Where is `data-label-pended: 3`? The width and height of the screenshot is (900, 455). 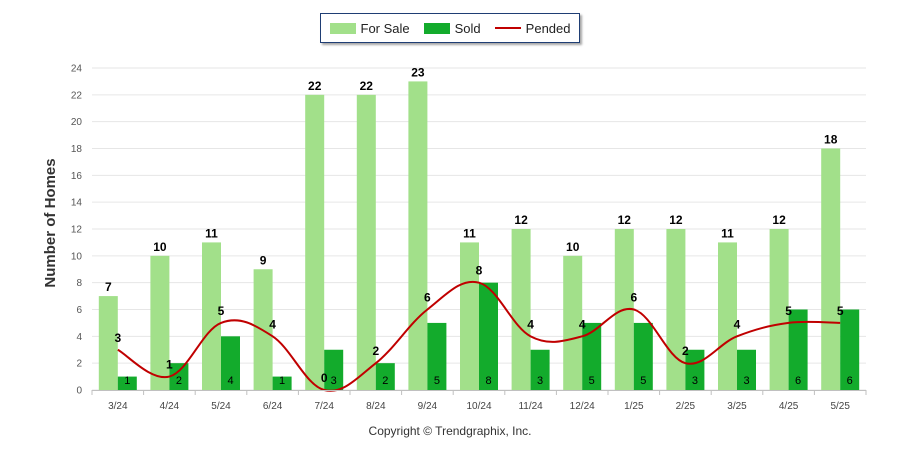 data-label-pended: 3 is located at coordinates (117, 338).